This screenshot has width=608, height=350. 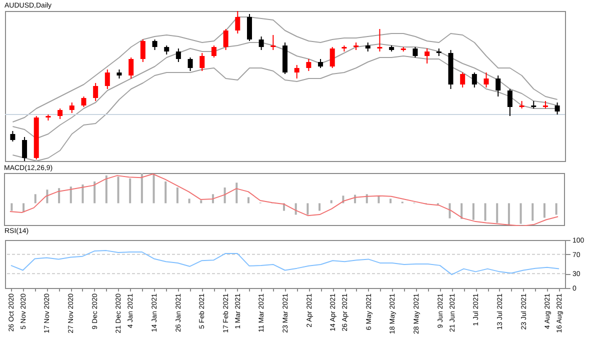 I want to click on line-series, so click(x=285, y=263).